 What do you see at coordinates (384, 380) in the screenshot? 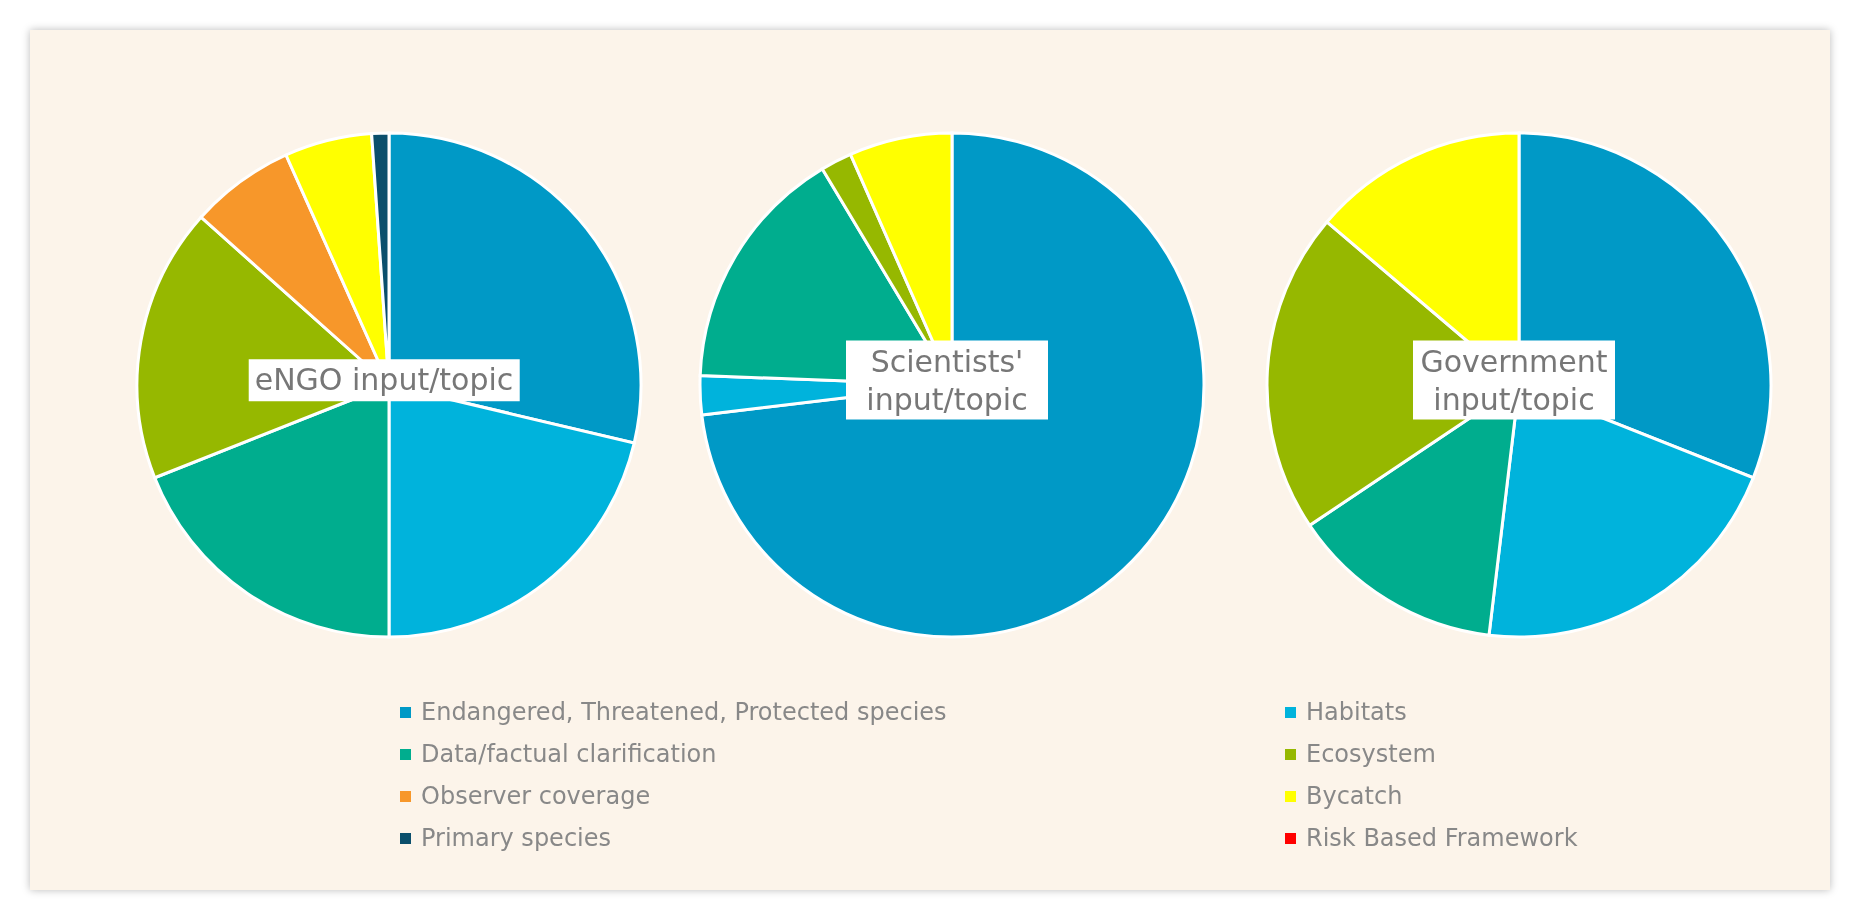
I see `text: eNGO input/topic` at bounding box center [384, 380].